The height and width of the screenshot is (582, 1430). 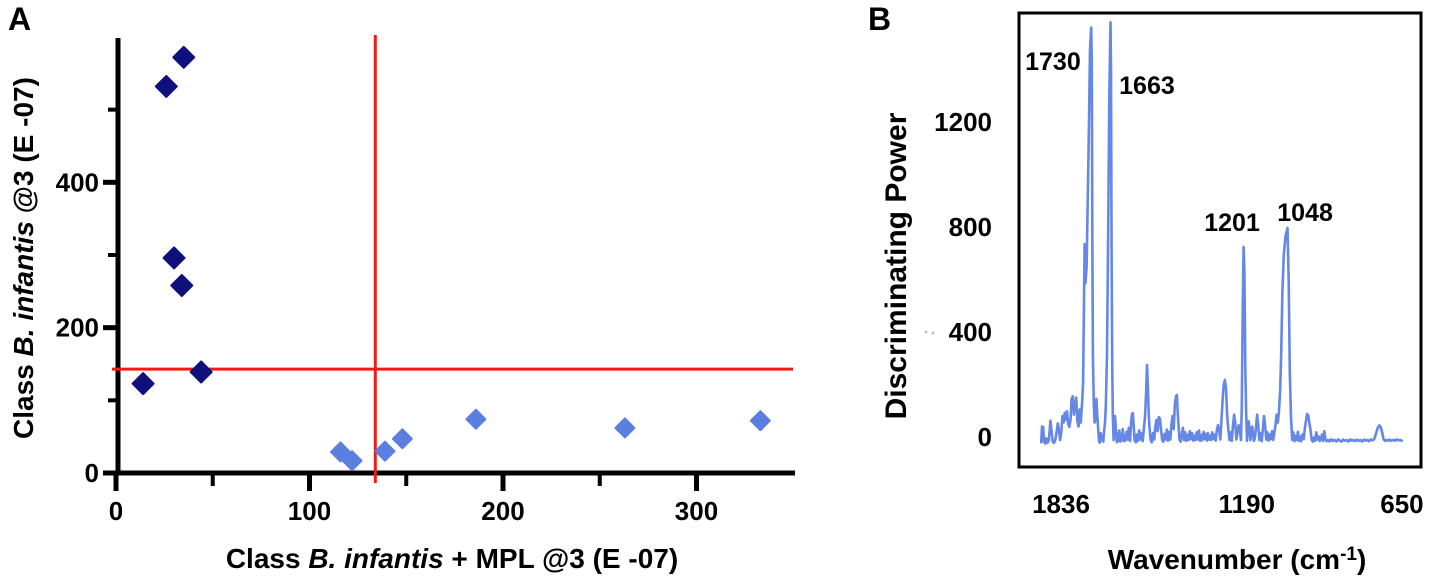 I want to click on x-tick-label: 300, so click(x=696, y=511).